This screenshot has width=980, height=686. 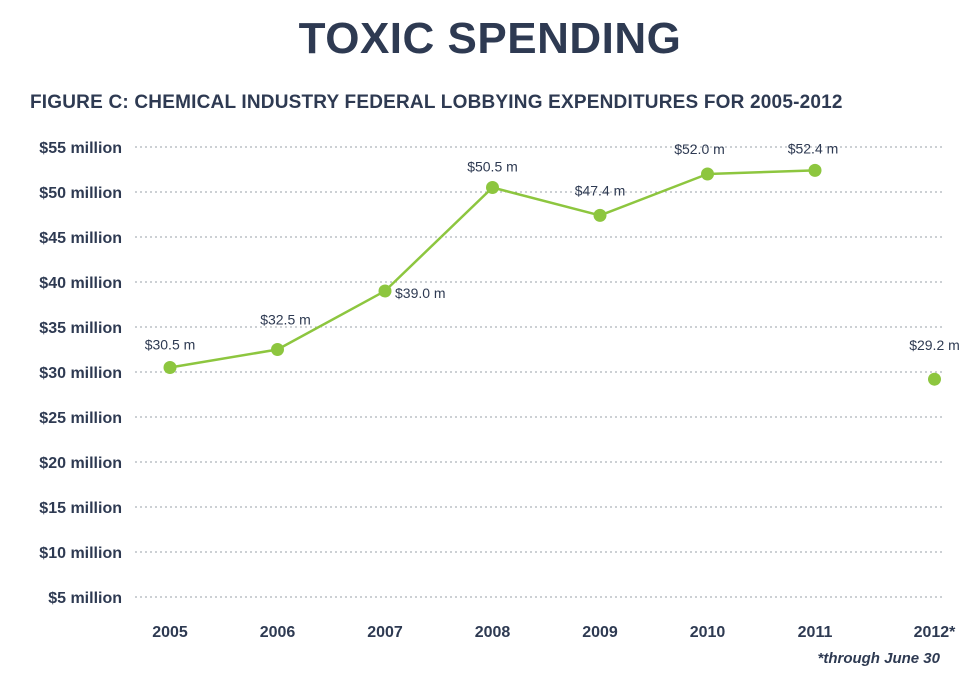 What do you see at coordinates (813, 148) in the screenshot?
I see `data-label: $52.4 m` at bounding box center [813, 148].